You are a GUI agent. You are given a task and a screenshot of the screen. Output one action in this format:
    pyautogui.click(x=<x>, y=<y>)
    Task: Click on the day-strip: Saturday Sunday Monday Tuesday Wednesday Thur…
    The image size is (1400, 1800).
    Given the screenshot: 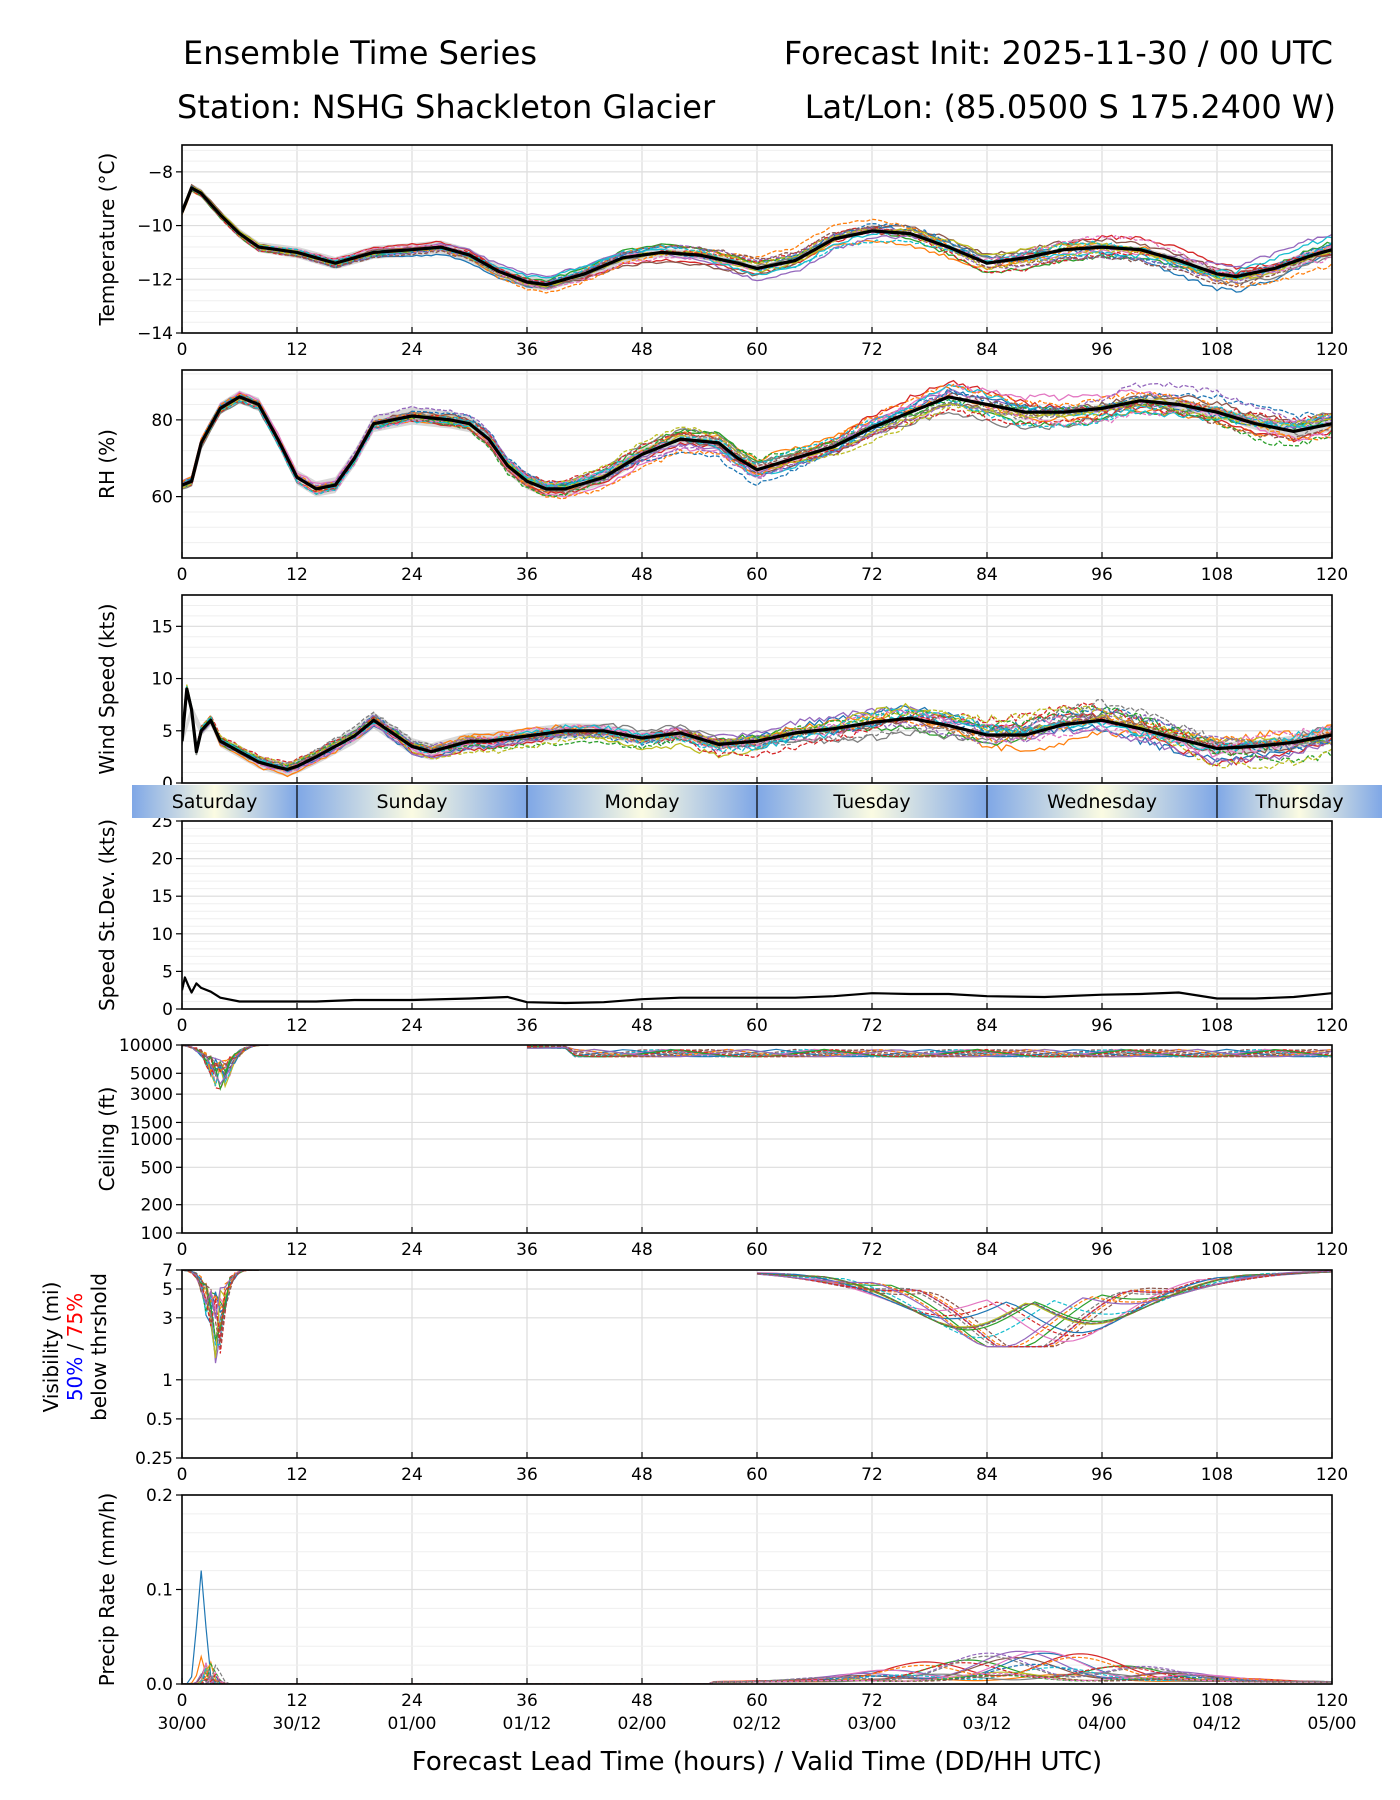 What is the action you would take?
    pyautogui.click(x=757, y=801)
    